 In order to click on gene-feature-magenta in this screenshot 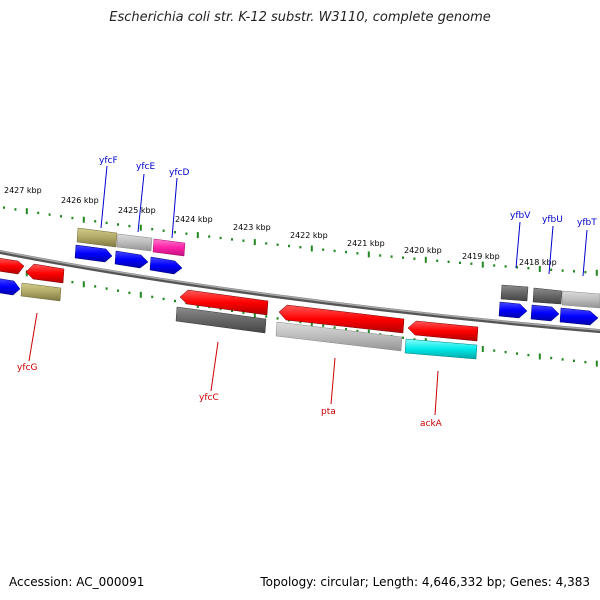, I will do `click(169, 247)`.